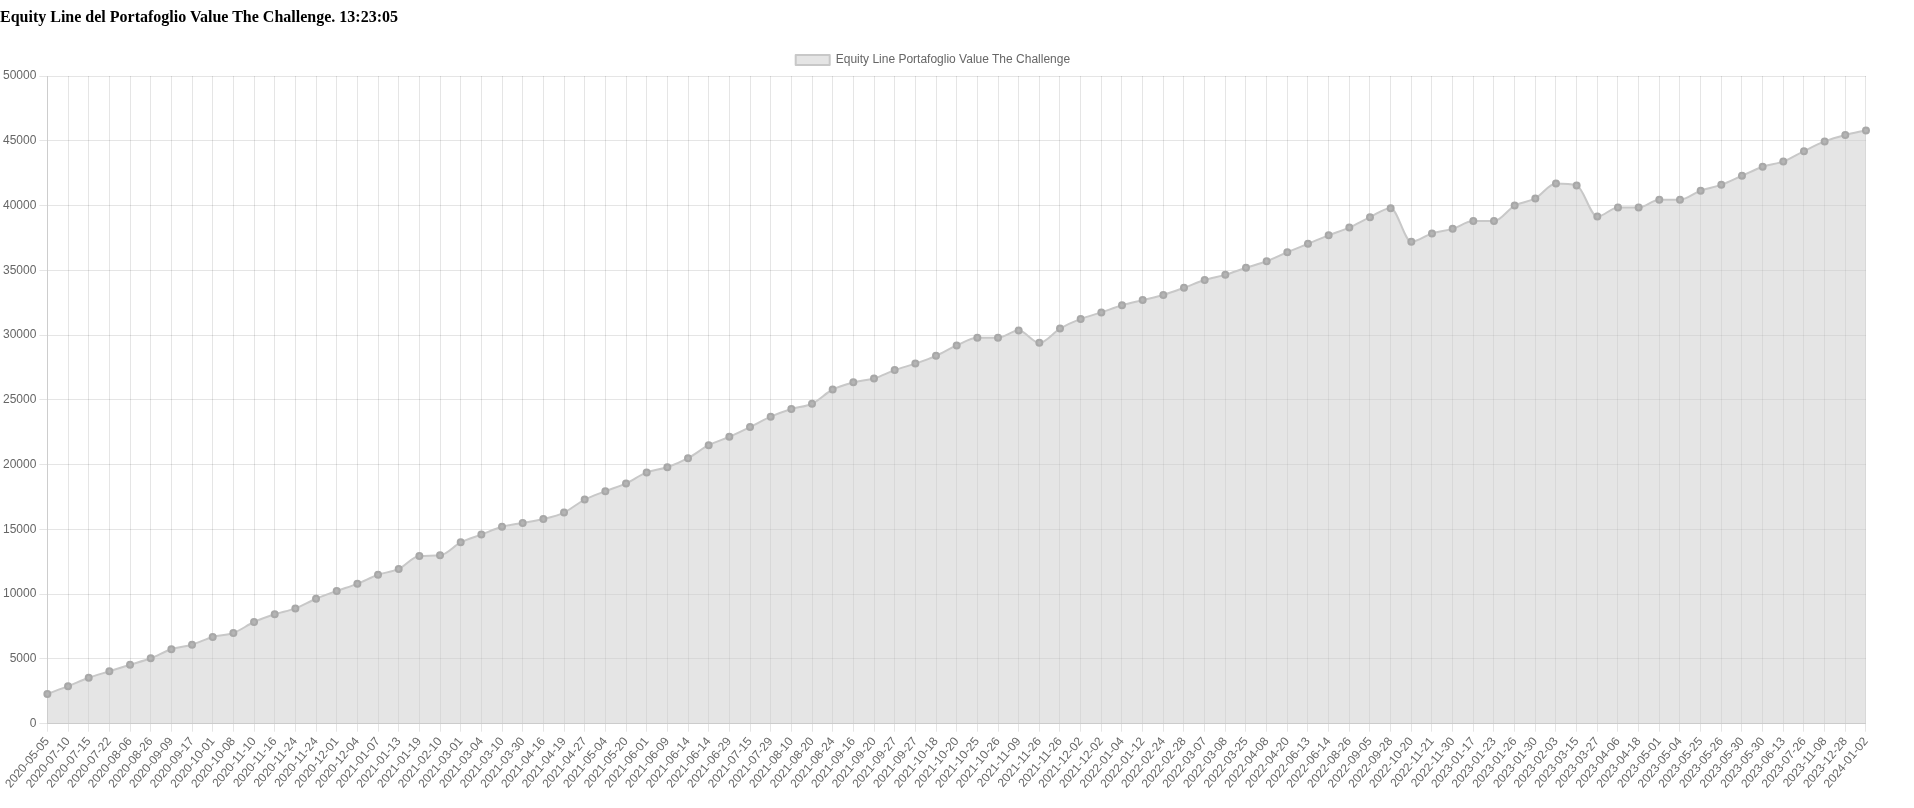 Image resolution: width=1914 pixels, height=808 pixels. What do you see at coordinates (19, 399) in the screenshot?
I see `y-tick-label: 25000` at bounding box center [19, 399].